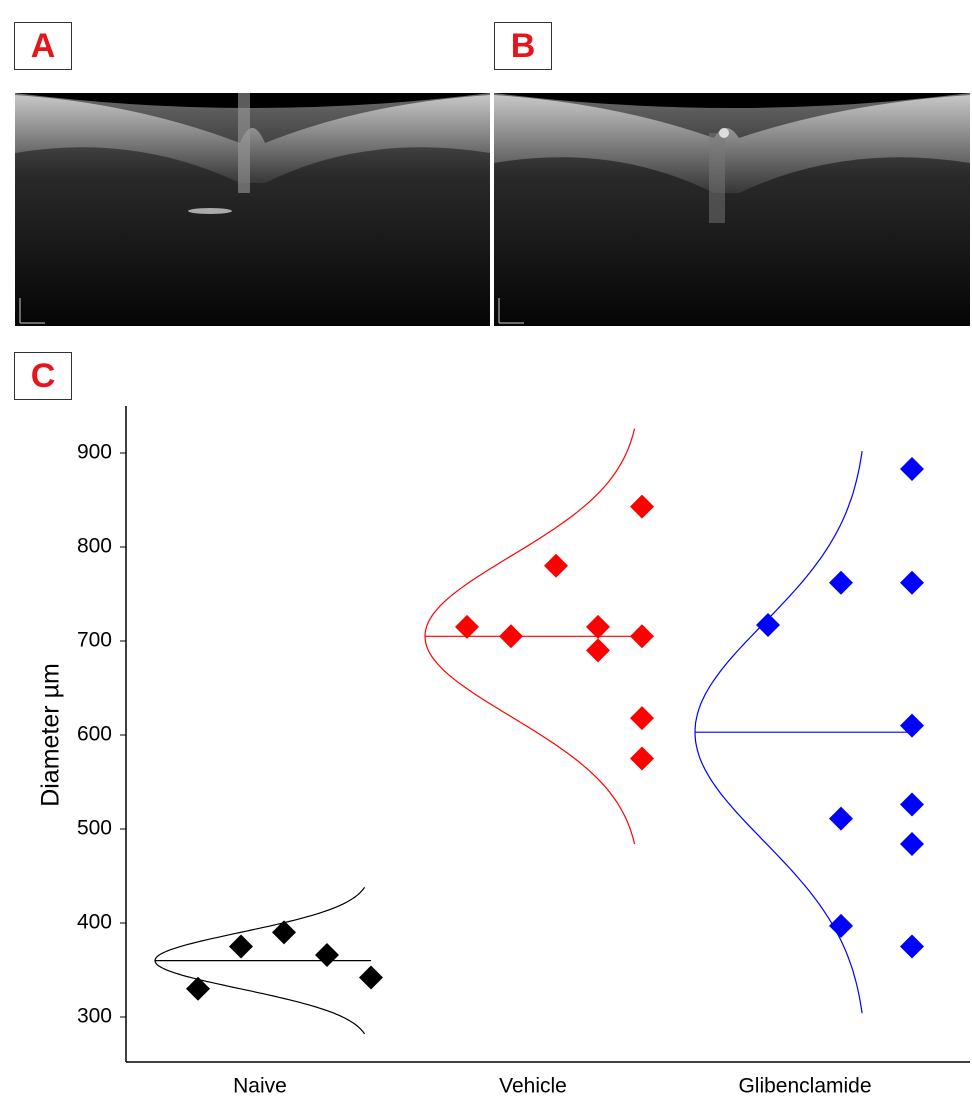 This screenshot has width=972, height=1099. Describe the element at coordinates (51, 735) in the screenshot. I see `y-axis-label: Diameter µm` at that location.